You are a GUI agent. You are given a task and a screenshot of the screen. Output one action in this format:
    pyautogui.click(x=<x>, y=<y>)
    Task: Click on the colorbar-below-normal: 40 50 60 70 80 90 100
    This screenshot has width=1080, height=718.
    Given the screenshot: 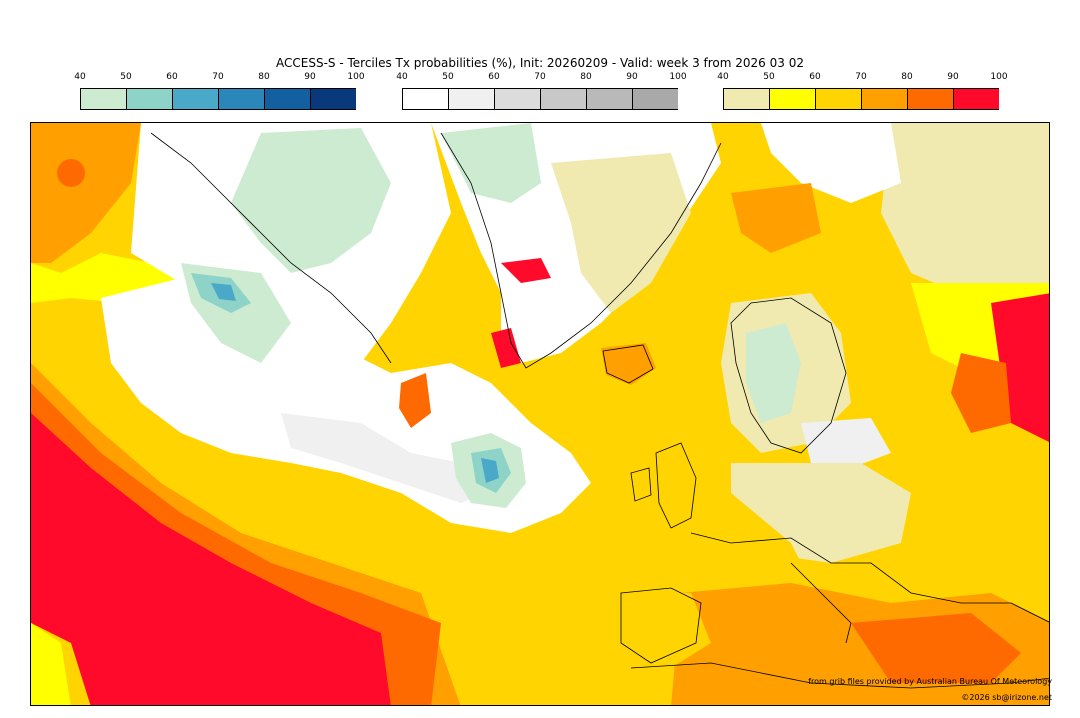 What is the action you would take?
    pyautogui.click(x=219, y=92)
    